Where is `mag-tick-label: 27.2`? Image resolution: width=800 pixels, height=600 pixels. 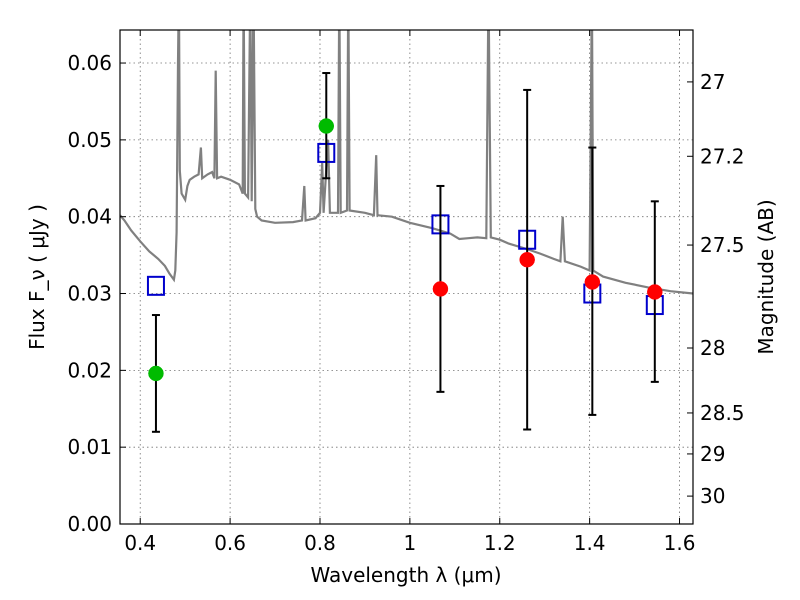
mag-tick-label: 27.2 is located at coordinates (722, 156).